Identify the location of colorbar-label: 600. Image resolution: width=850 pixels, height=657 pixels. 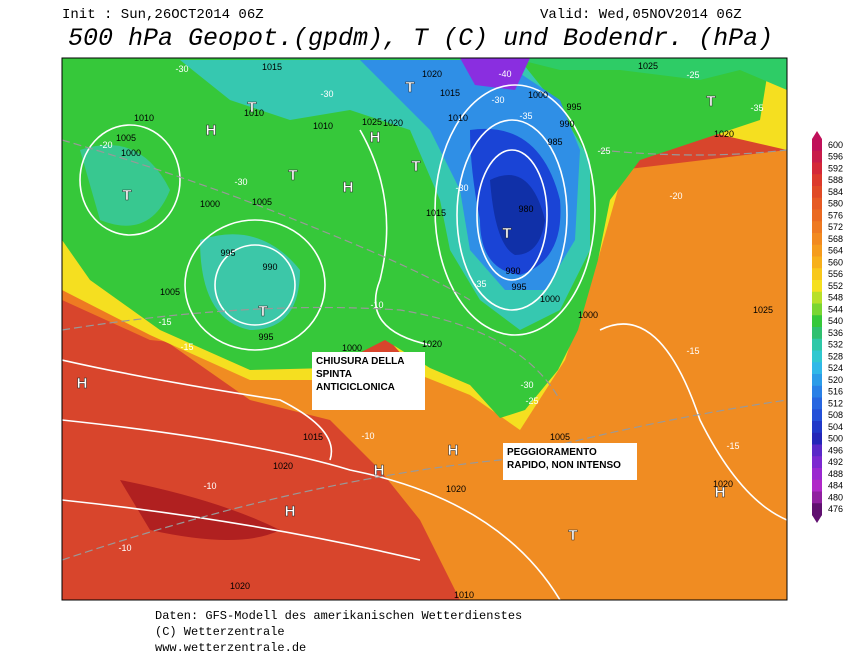
(835, 145).